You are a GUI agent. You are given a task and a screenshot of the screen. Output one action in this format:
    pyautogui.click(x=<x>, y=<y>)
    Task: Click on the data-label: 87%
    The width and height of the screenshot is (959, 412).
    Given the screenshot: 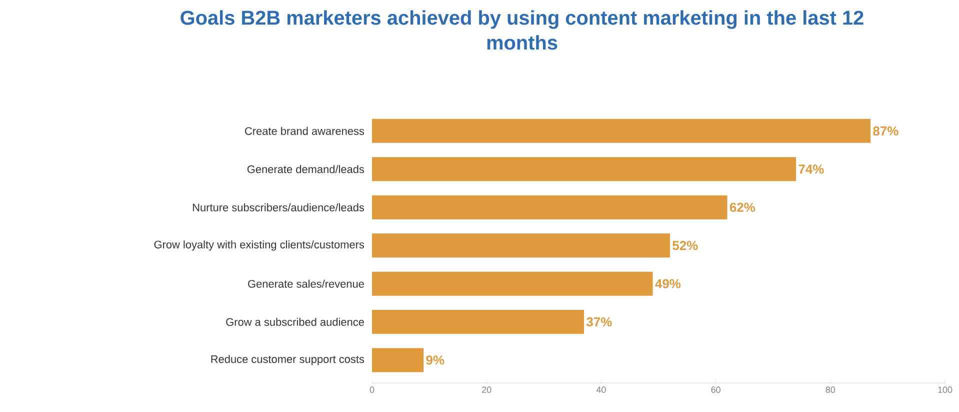 What is the action you would take?
    pyautogui.click(x=885, y=131)
    